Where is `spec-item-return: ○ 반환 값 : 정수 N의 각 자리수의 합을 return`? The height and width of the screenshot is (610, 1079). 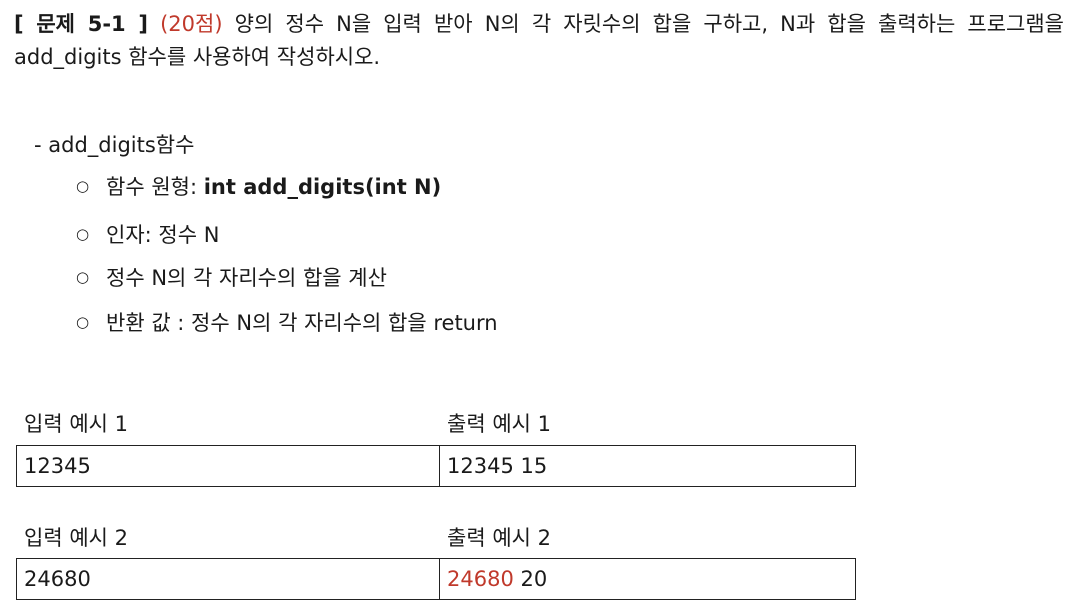 spec-item-return: ○ 반환 값 : 정수 N의 각 자리수의 합을 return is located at coordinates (287, 323).